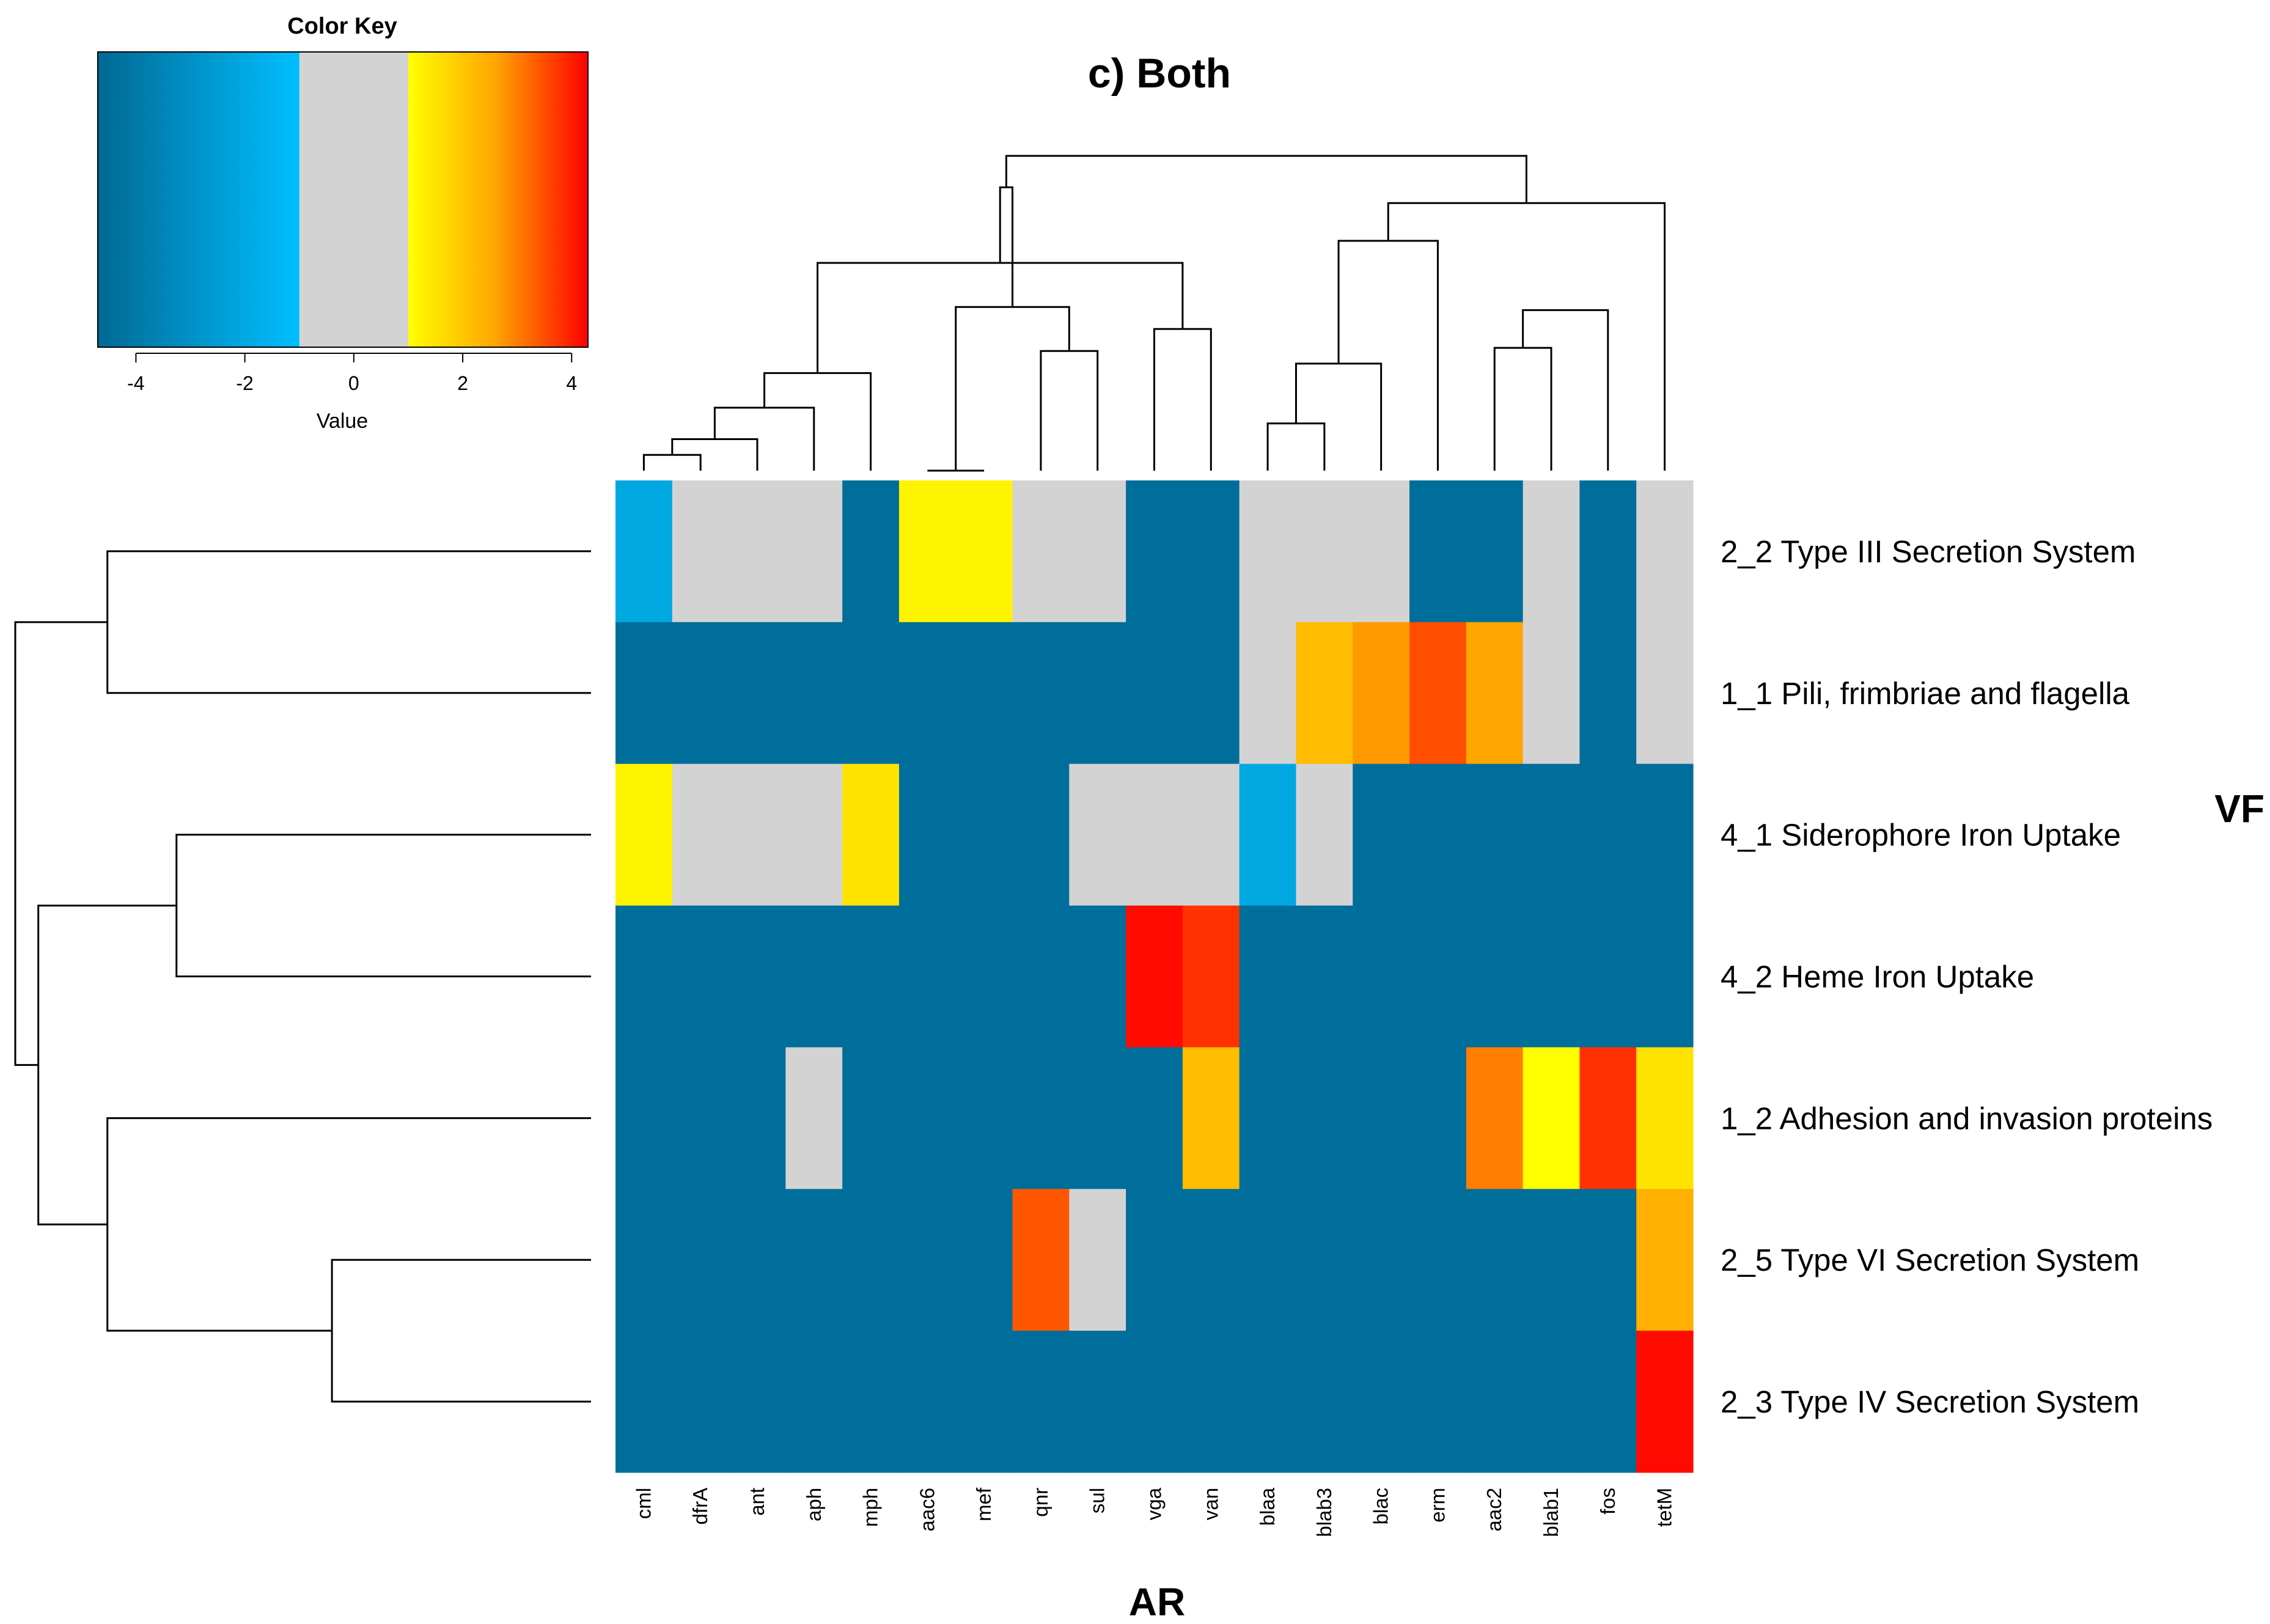 The width and height of the screenshot is (2270, 1624). I want to click on column-label: ant, so click(757, 1502).